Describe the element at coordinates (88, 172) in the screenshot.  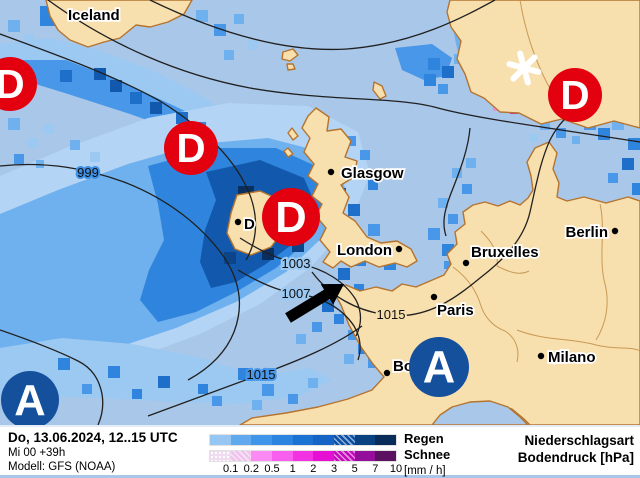
I see `isobar-label: 999` at that location.